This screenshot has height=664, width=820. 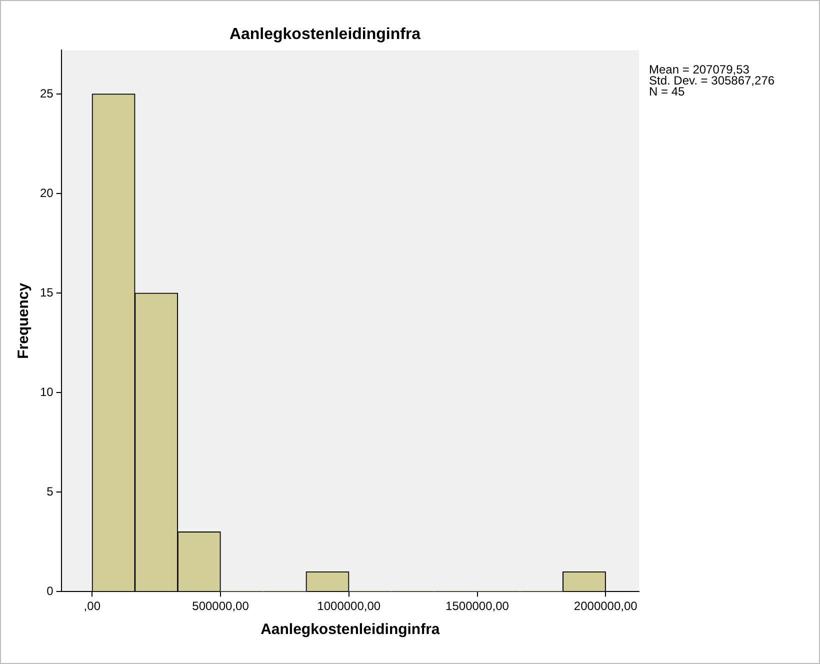 I want to click on y-tick-label: 15, so click(x=47, y=292).